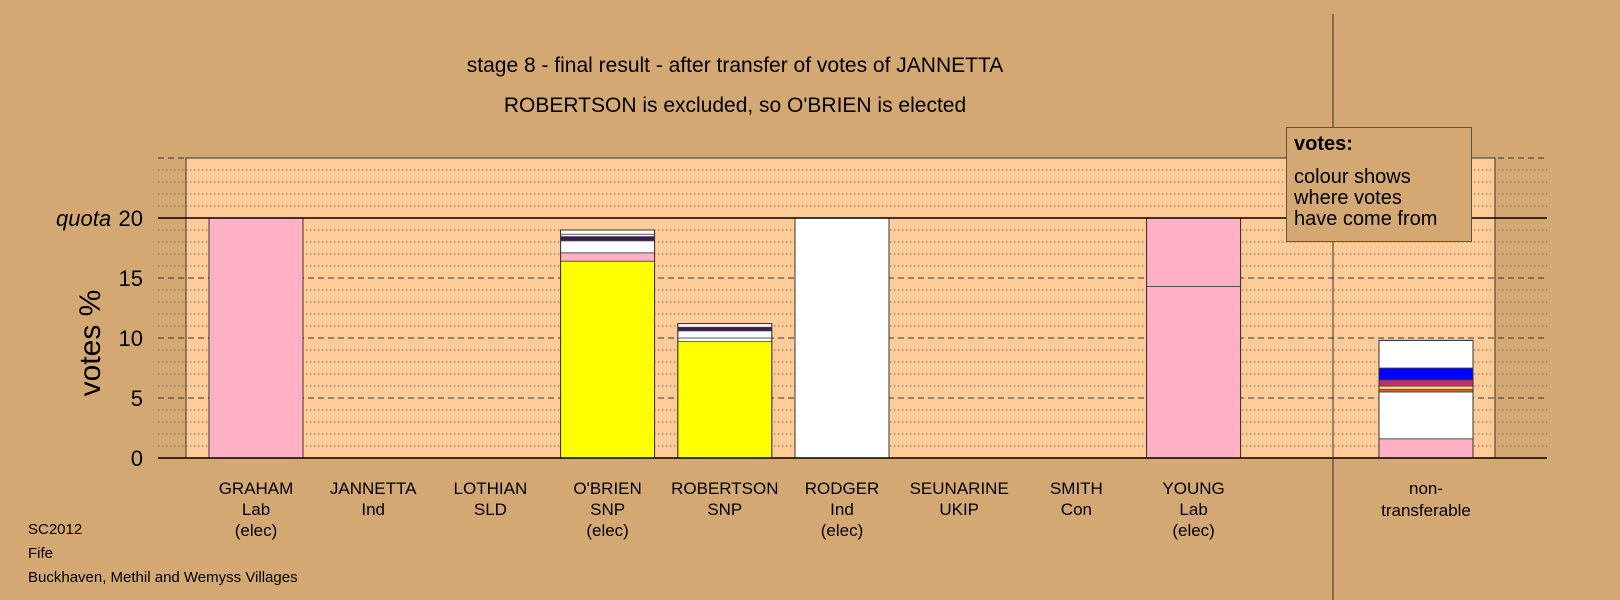 The image size is (1620, 600). I want to click on legend-line-1: colour shows, so click(1352, 177).